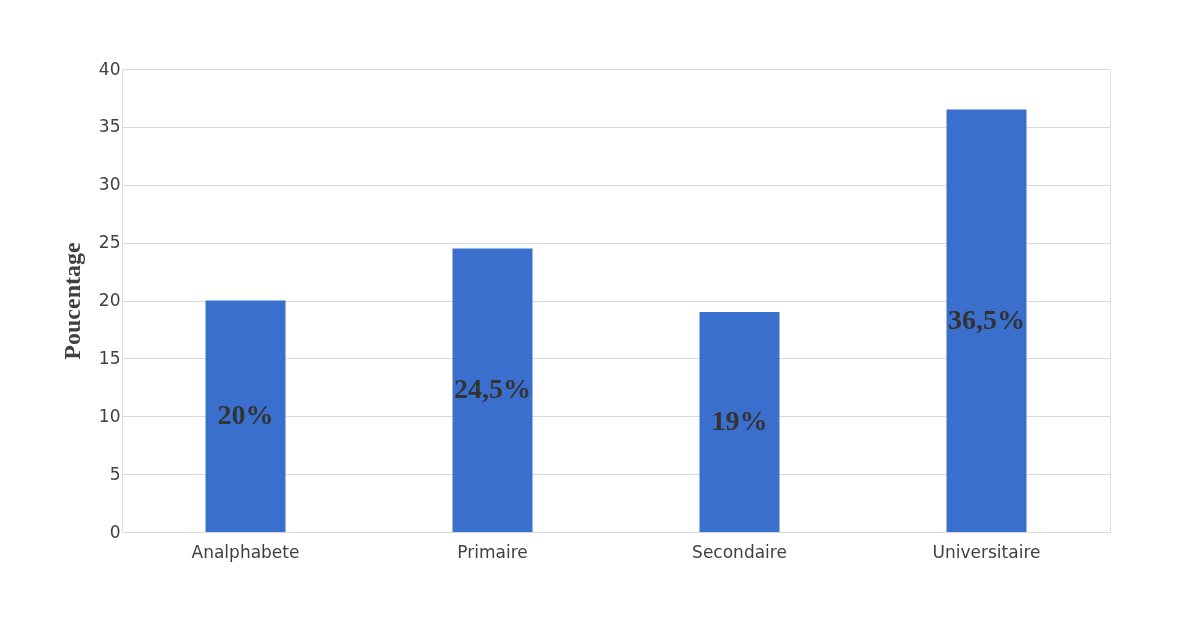 This screenshot has height=621, width=1193. Describe the element at coordinates (739, 551) in the screenshot. I see `x-tick-label: Secondaire` at that location.